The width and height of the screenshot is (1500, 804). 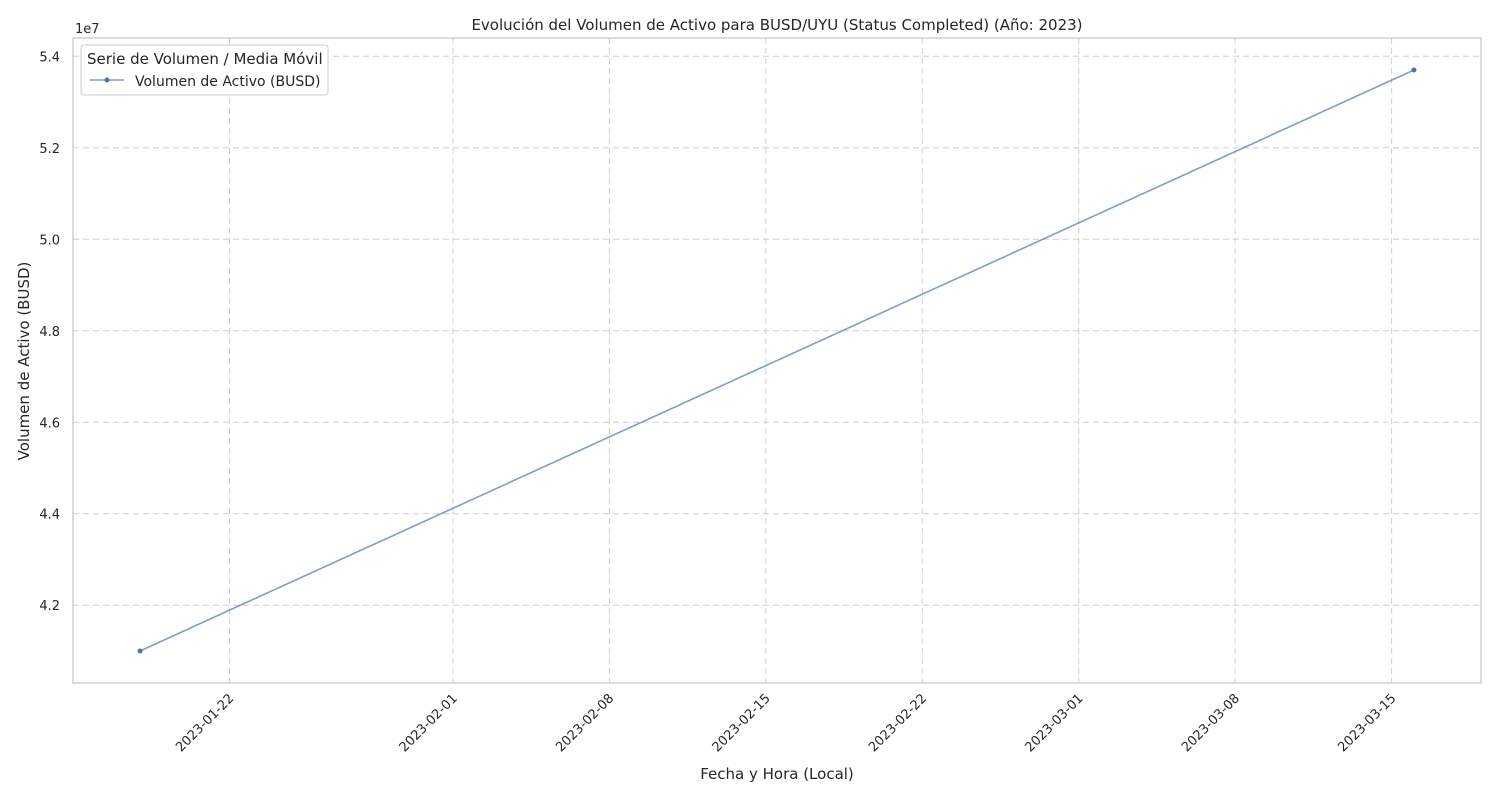 What do you see at coordinates (228, 82) in the screenshot?
I see `legend-label: Volumen de Activo (BUSD)` at bounding box center [228, 82].